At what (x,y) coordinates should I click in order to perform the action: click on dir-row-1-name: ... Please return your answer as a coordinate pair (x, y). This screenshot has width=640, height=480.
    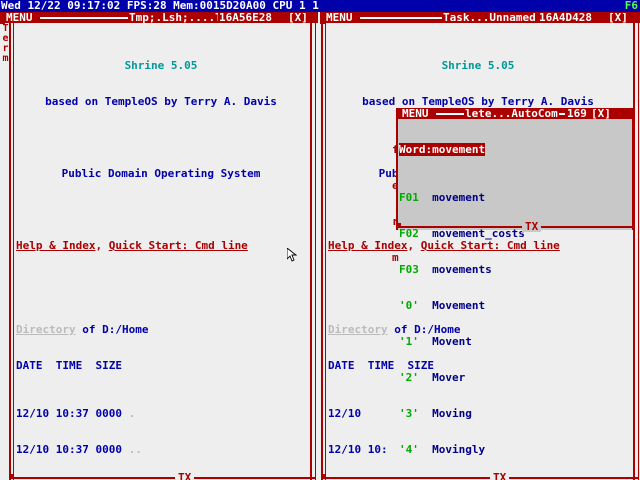
    Looking at the image, I should click on (135, 449).